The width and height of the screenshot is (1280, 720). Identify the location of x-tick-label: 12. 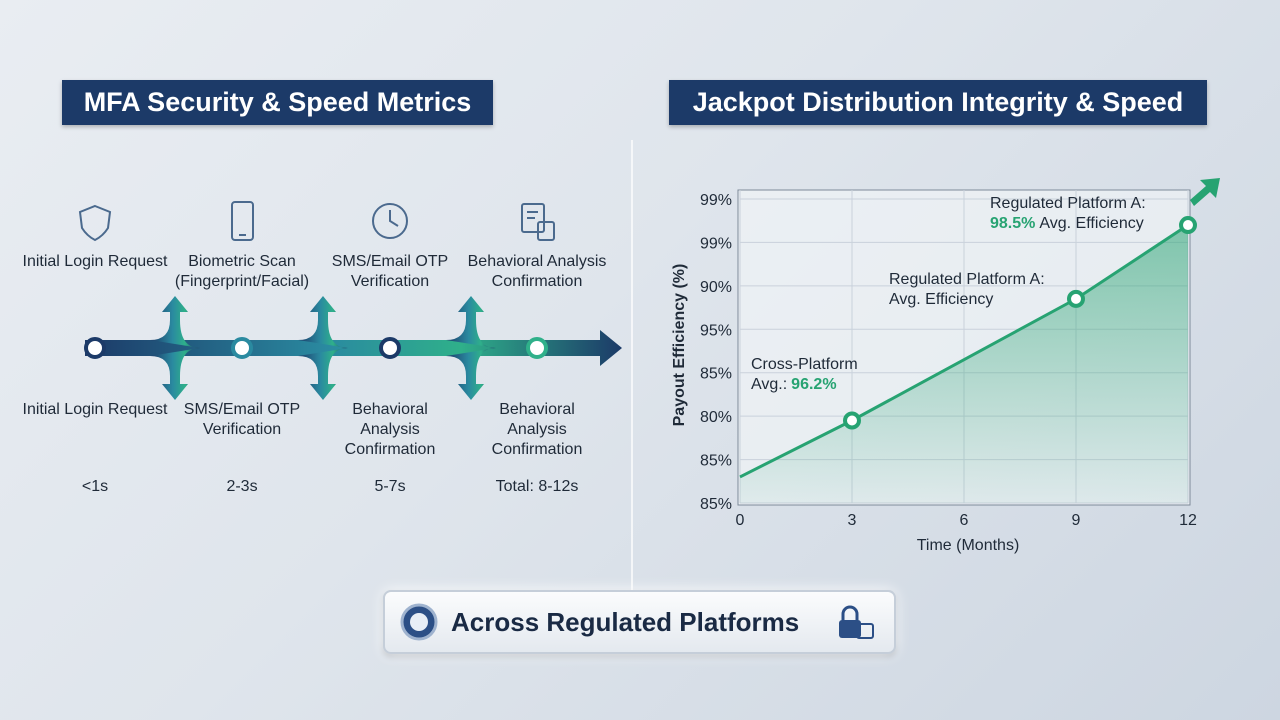
(1188, 520).